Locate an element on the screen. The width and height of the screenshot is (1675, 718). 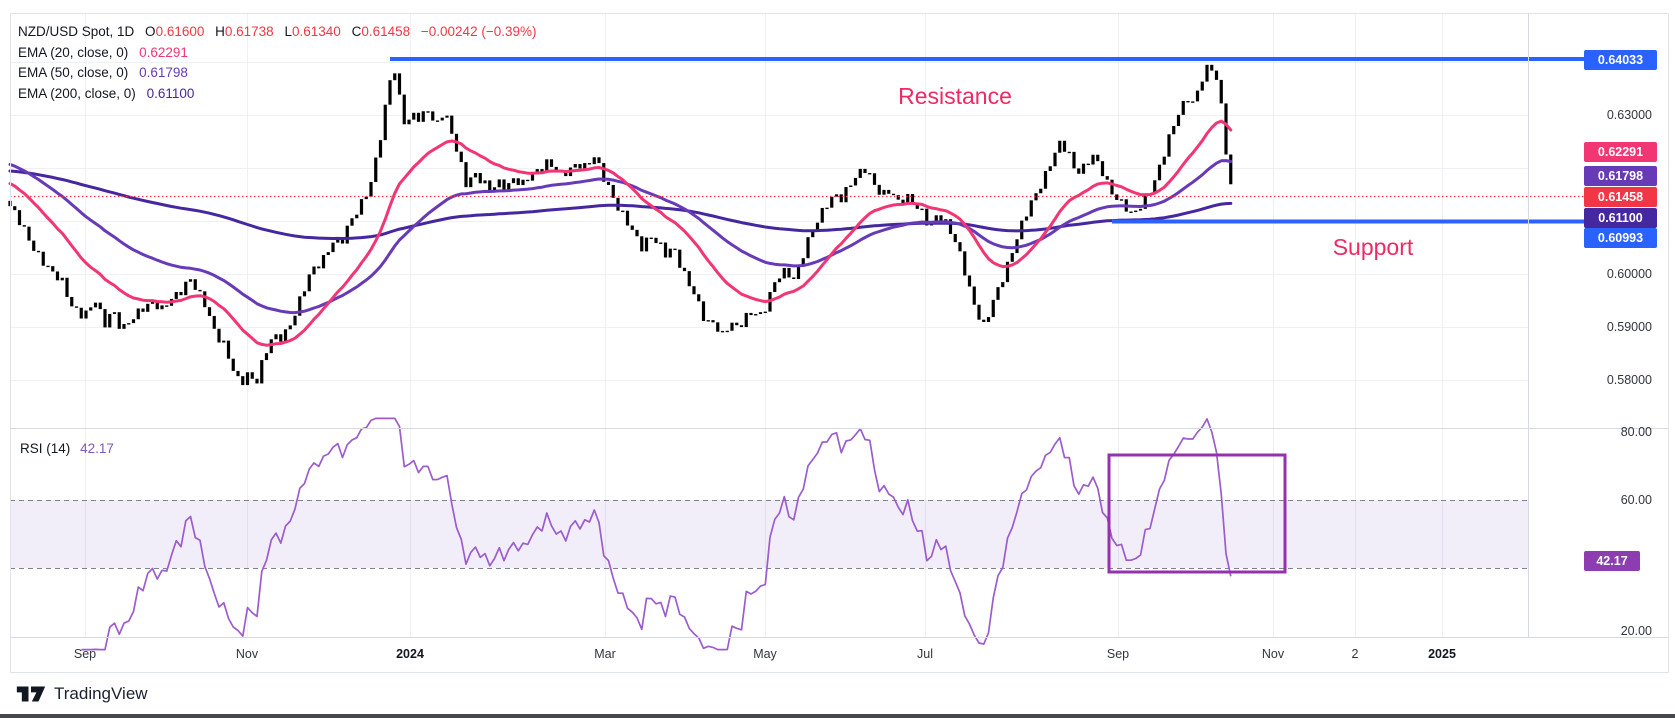
rsi-axis-label: 20.00 is located at coordinates (1636, 631).